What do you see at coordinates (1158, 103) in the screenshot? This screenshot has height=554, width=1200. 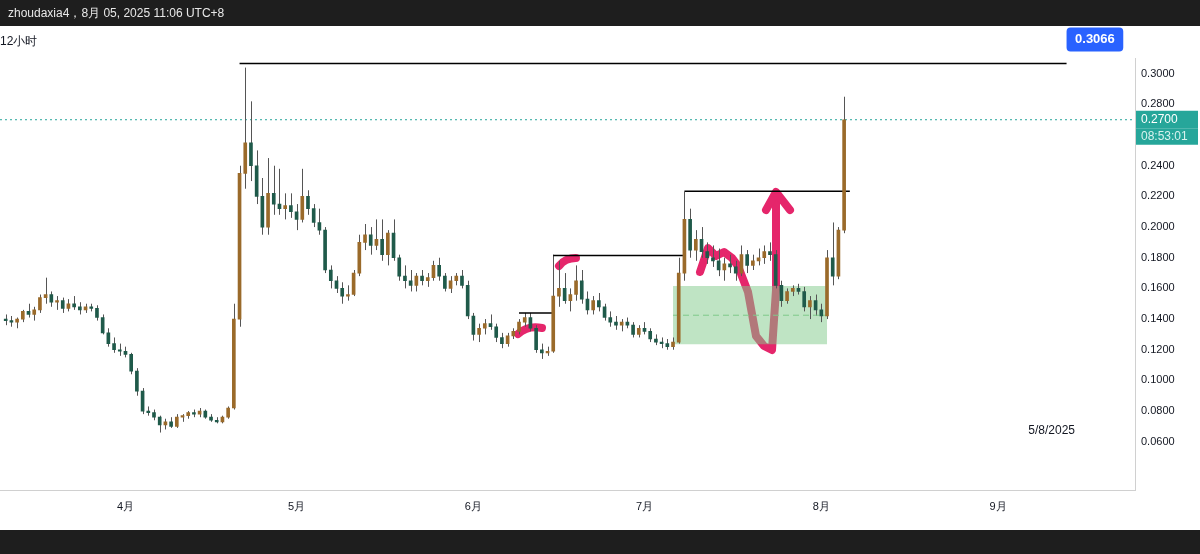 I see `y-tick-label: 0.2800` at bounding box center [1158, 103].